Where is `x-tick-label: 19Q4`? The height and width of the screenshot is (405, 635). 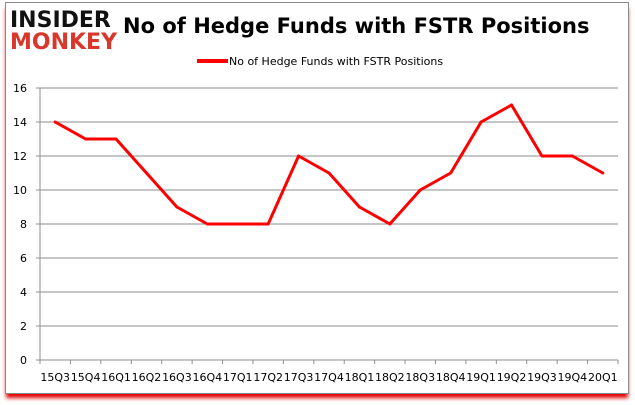 x-tick-label: 19Q4 is located at coordinates (573, 377).